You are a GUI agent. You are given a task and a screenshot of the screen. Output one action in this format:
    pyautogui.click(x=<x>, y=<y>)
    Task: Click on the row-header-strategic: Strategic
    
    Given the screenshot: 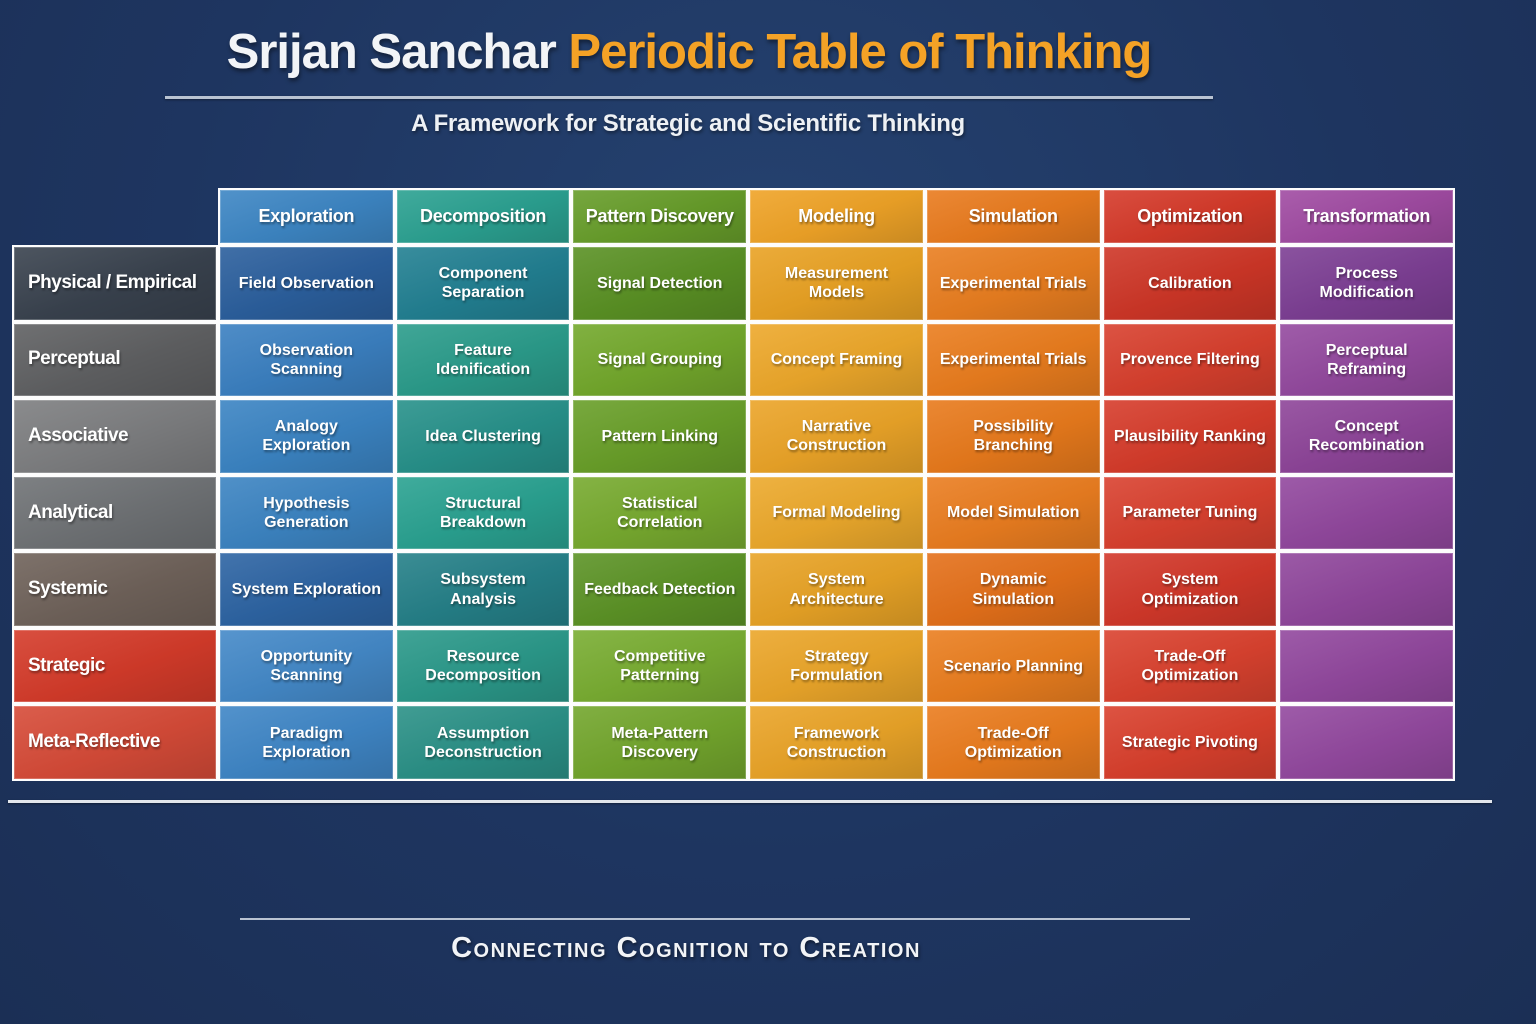 What is the action you would take?
    pyautogui.click(x=115, y=666)
    